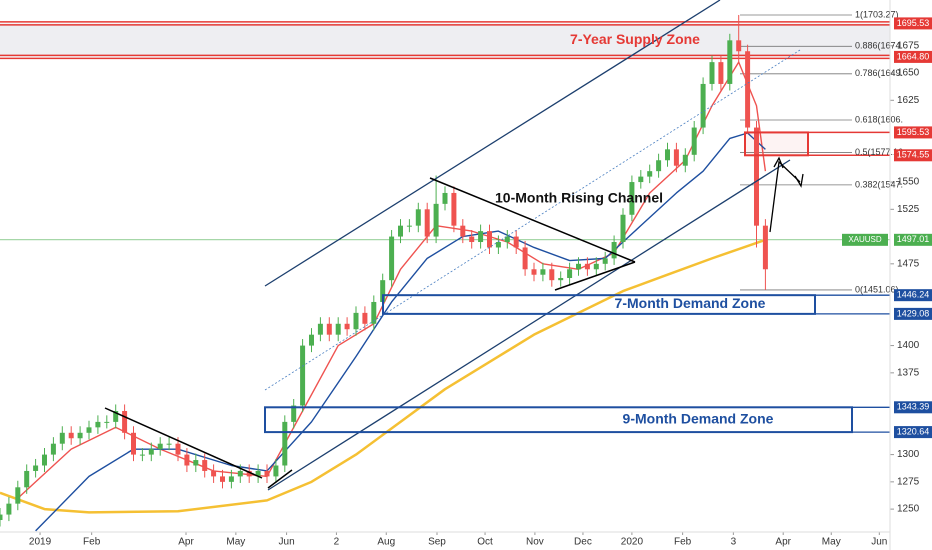 This screenshot has height=550, width=932. I want to click on price-label: 1497.01, so click(913, 239).